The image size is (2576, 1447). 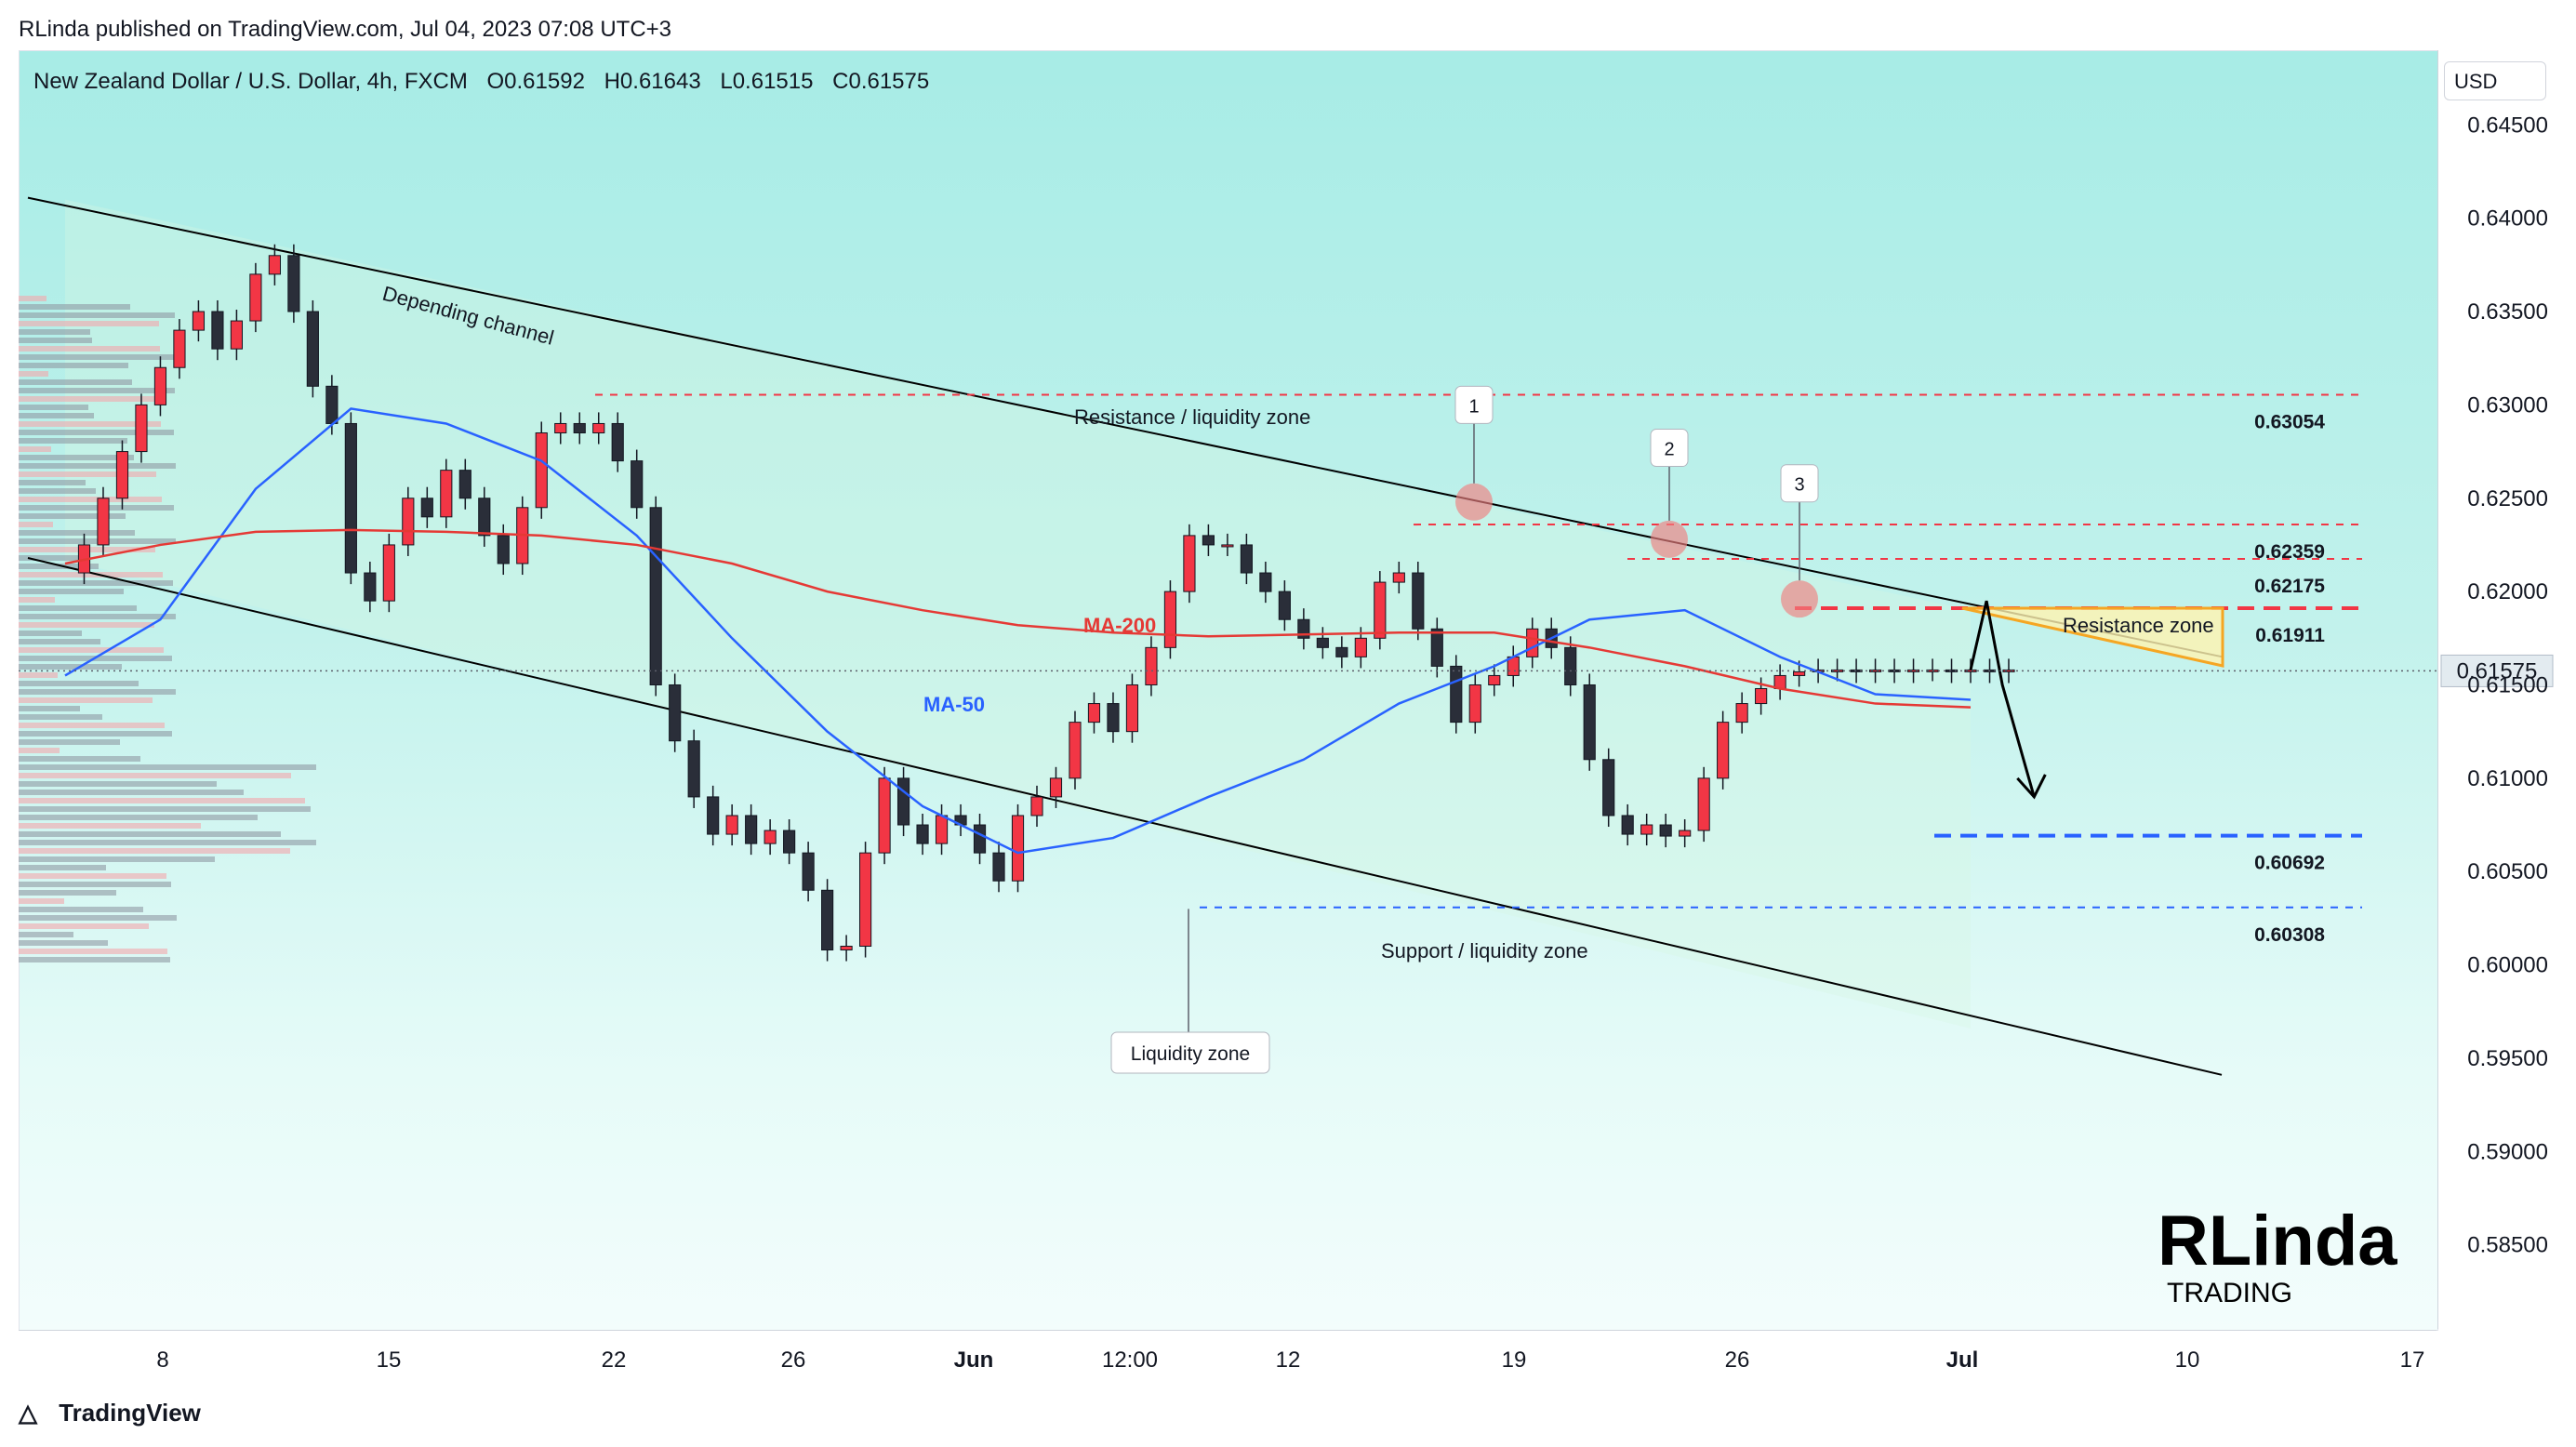 I want to click on footer-brand-label: TradingView, so click(x=130, y=1413).